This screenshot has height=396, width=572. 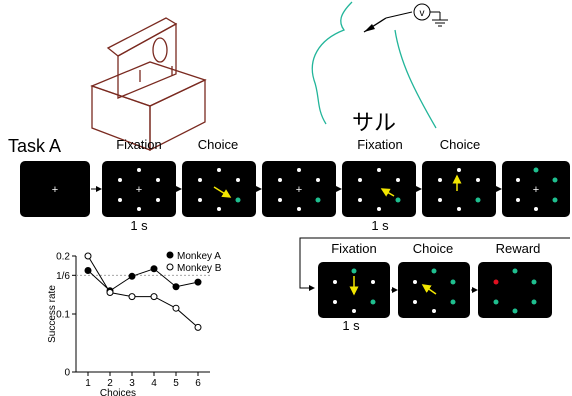 I want to click on connector-arrow, so click(x=434, y=264).